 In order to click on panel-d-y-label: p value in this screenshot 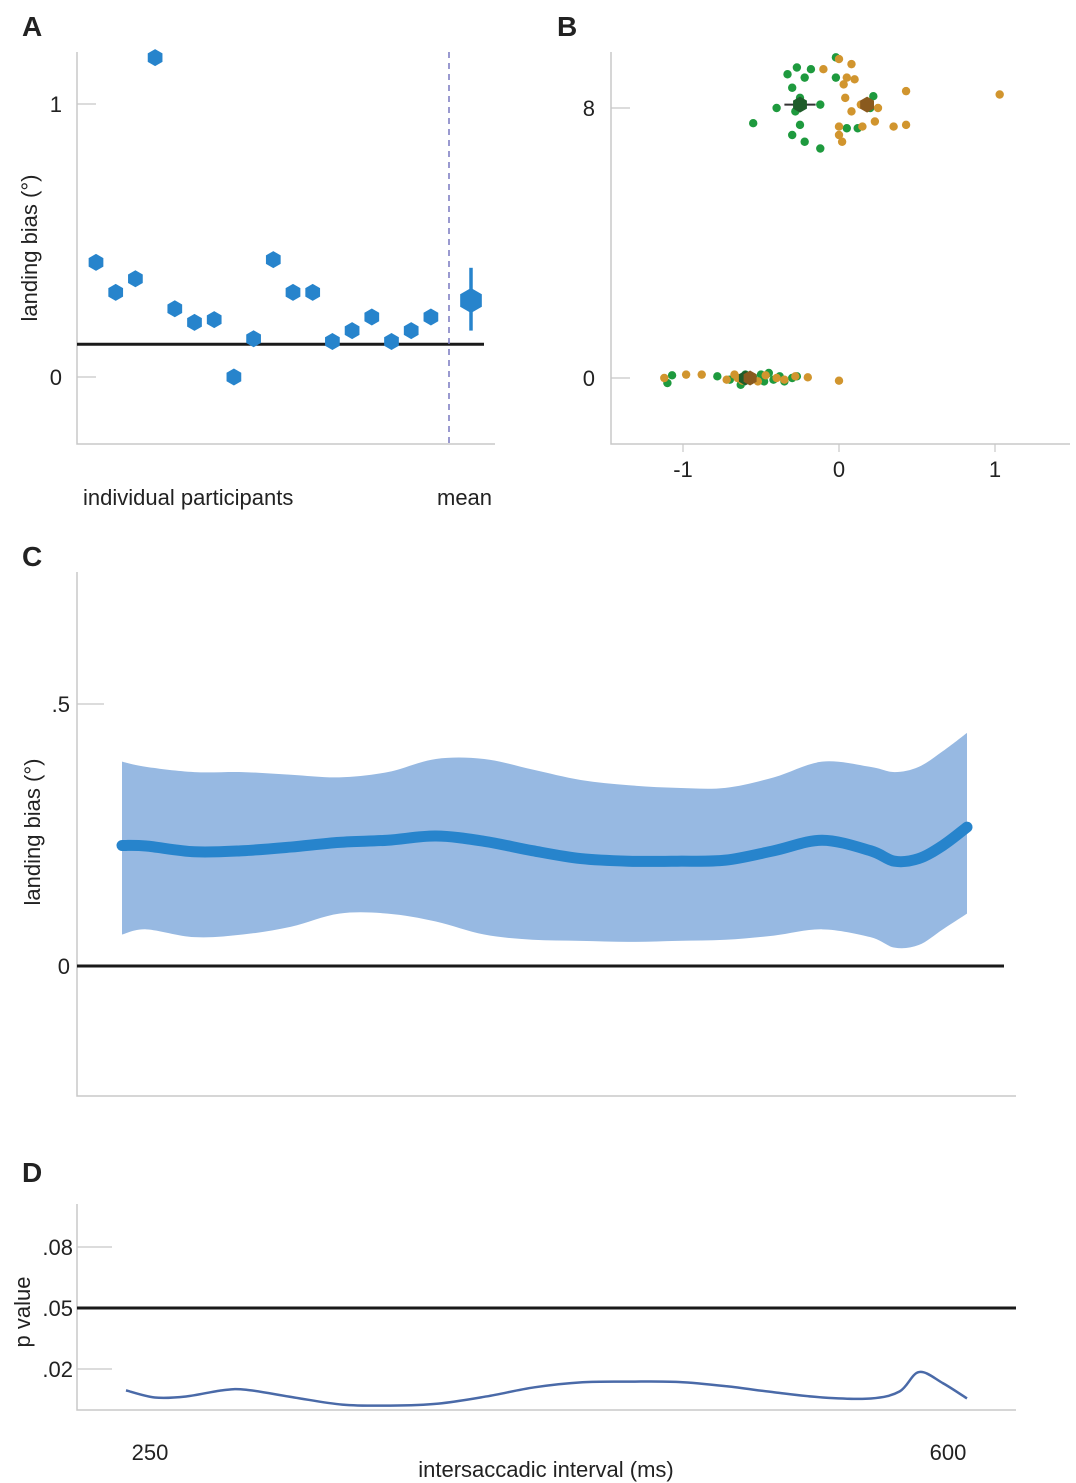, I will do `click(22, 1312)`.